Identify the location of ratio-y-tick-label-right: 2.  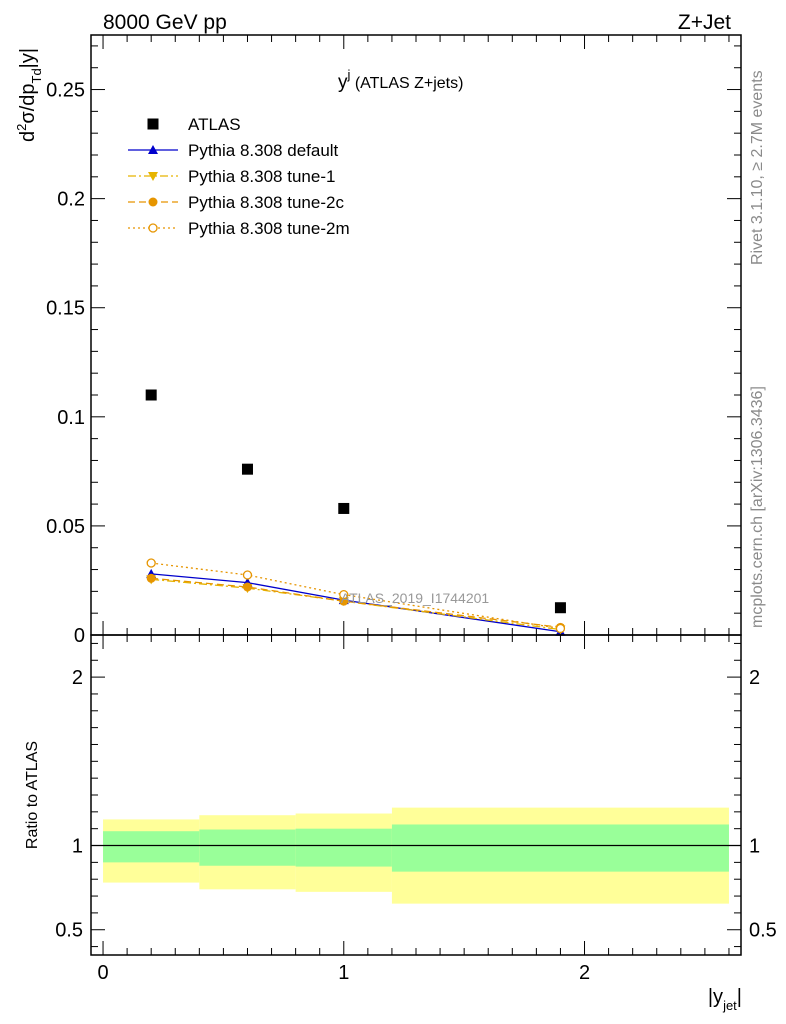
(754, 678).